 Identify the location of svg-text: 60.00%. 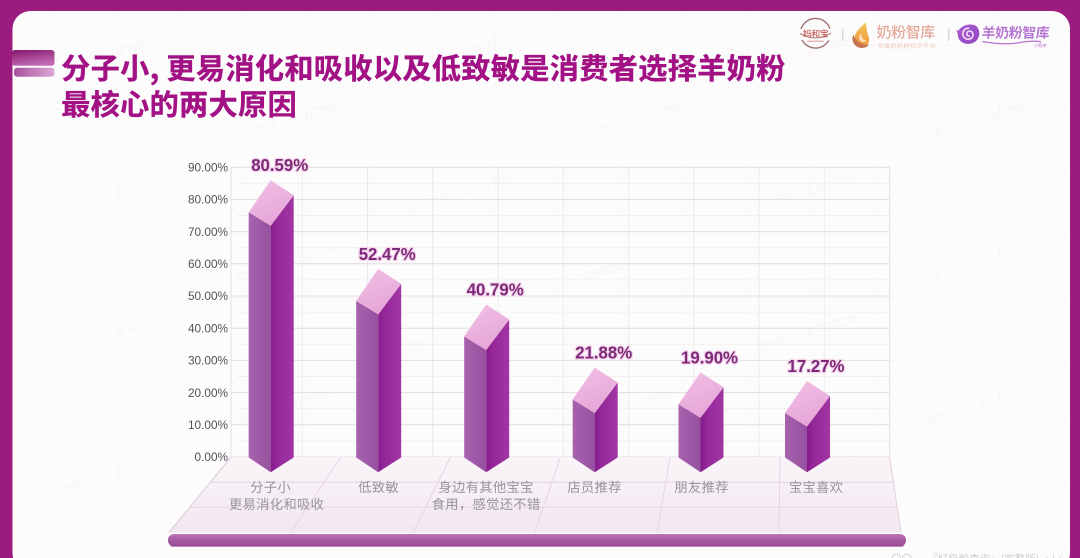
(208, 264).